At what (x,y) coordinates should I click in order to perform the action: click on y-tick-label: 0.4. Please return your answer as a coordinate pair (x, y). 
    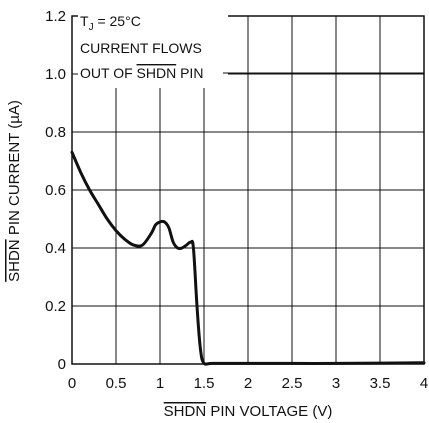
    Looking at the image, I should click on (55, 248).